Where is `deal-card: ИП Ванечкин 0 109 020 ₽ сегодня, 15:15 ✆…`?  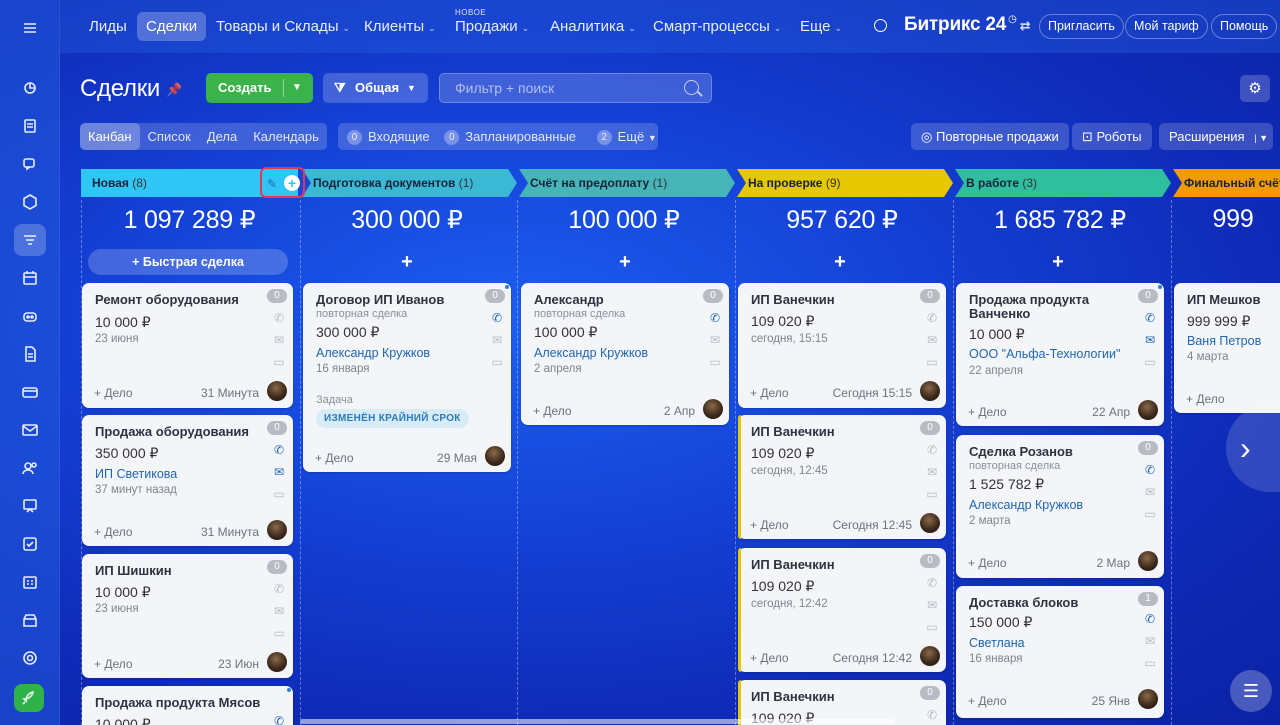 deal-card: ИП Ванечкин 0 109 020 ₽ сегодня, 15:15 ✆… is located at coordinates (842, 345).